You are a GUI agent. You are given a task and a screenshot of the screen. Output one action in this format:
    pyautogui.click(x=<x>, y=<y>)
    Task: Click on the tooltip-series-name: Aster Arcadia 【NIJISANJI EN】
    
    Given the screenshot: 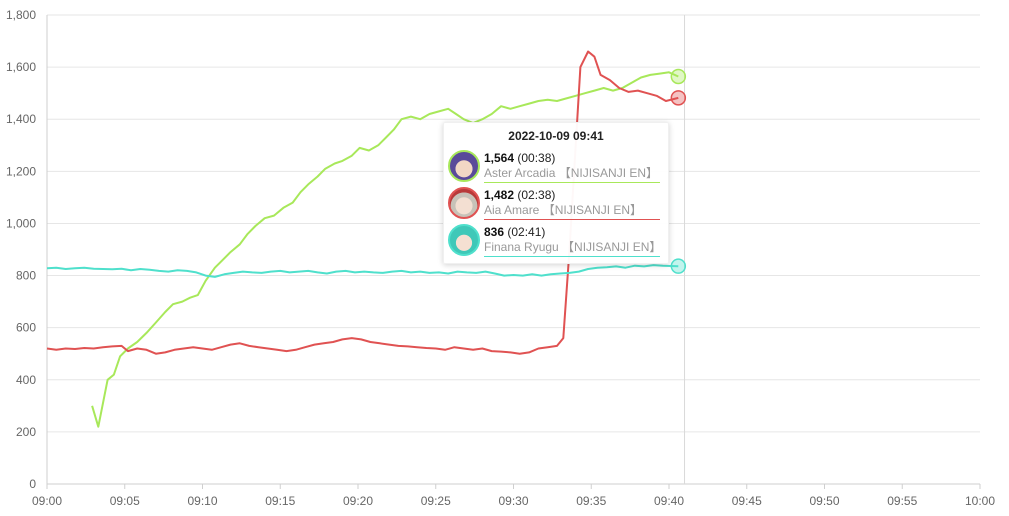 What is the action you would take?
    pyautogui.click(x=571, y=172)
    